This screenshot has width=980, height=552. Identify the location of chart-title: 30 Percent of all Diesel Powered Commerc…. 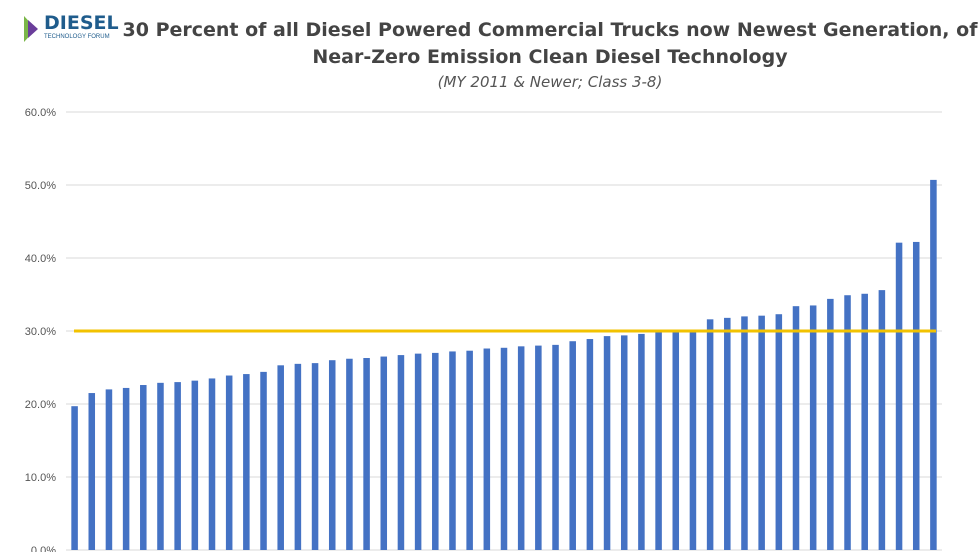
(550, 30).